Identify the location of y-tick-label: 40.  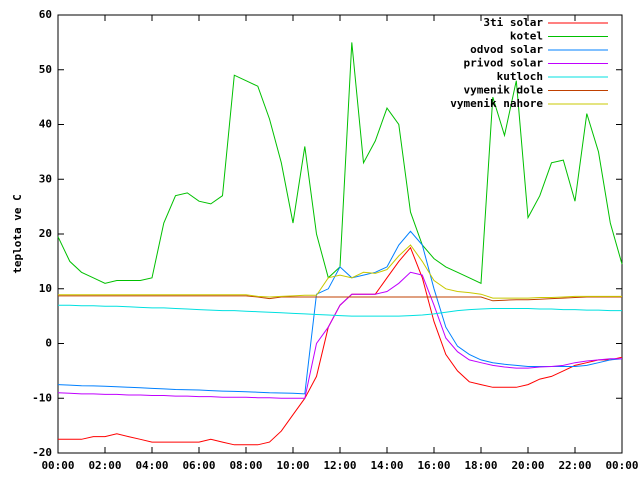
(45, 124).